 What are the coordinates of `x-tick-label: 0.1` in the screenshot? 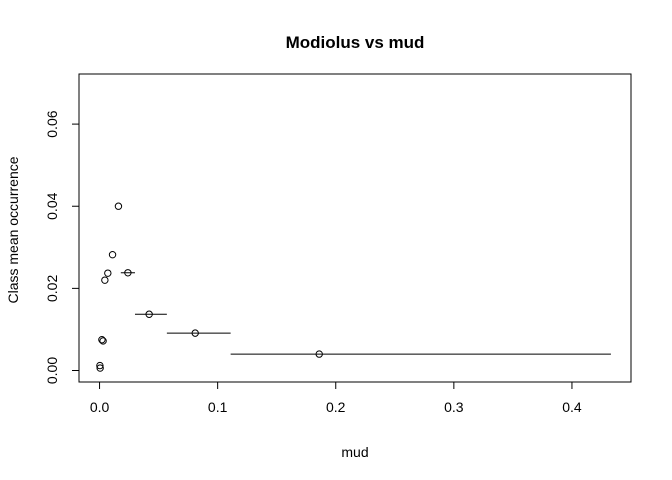 It's located at (218, 407).